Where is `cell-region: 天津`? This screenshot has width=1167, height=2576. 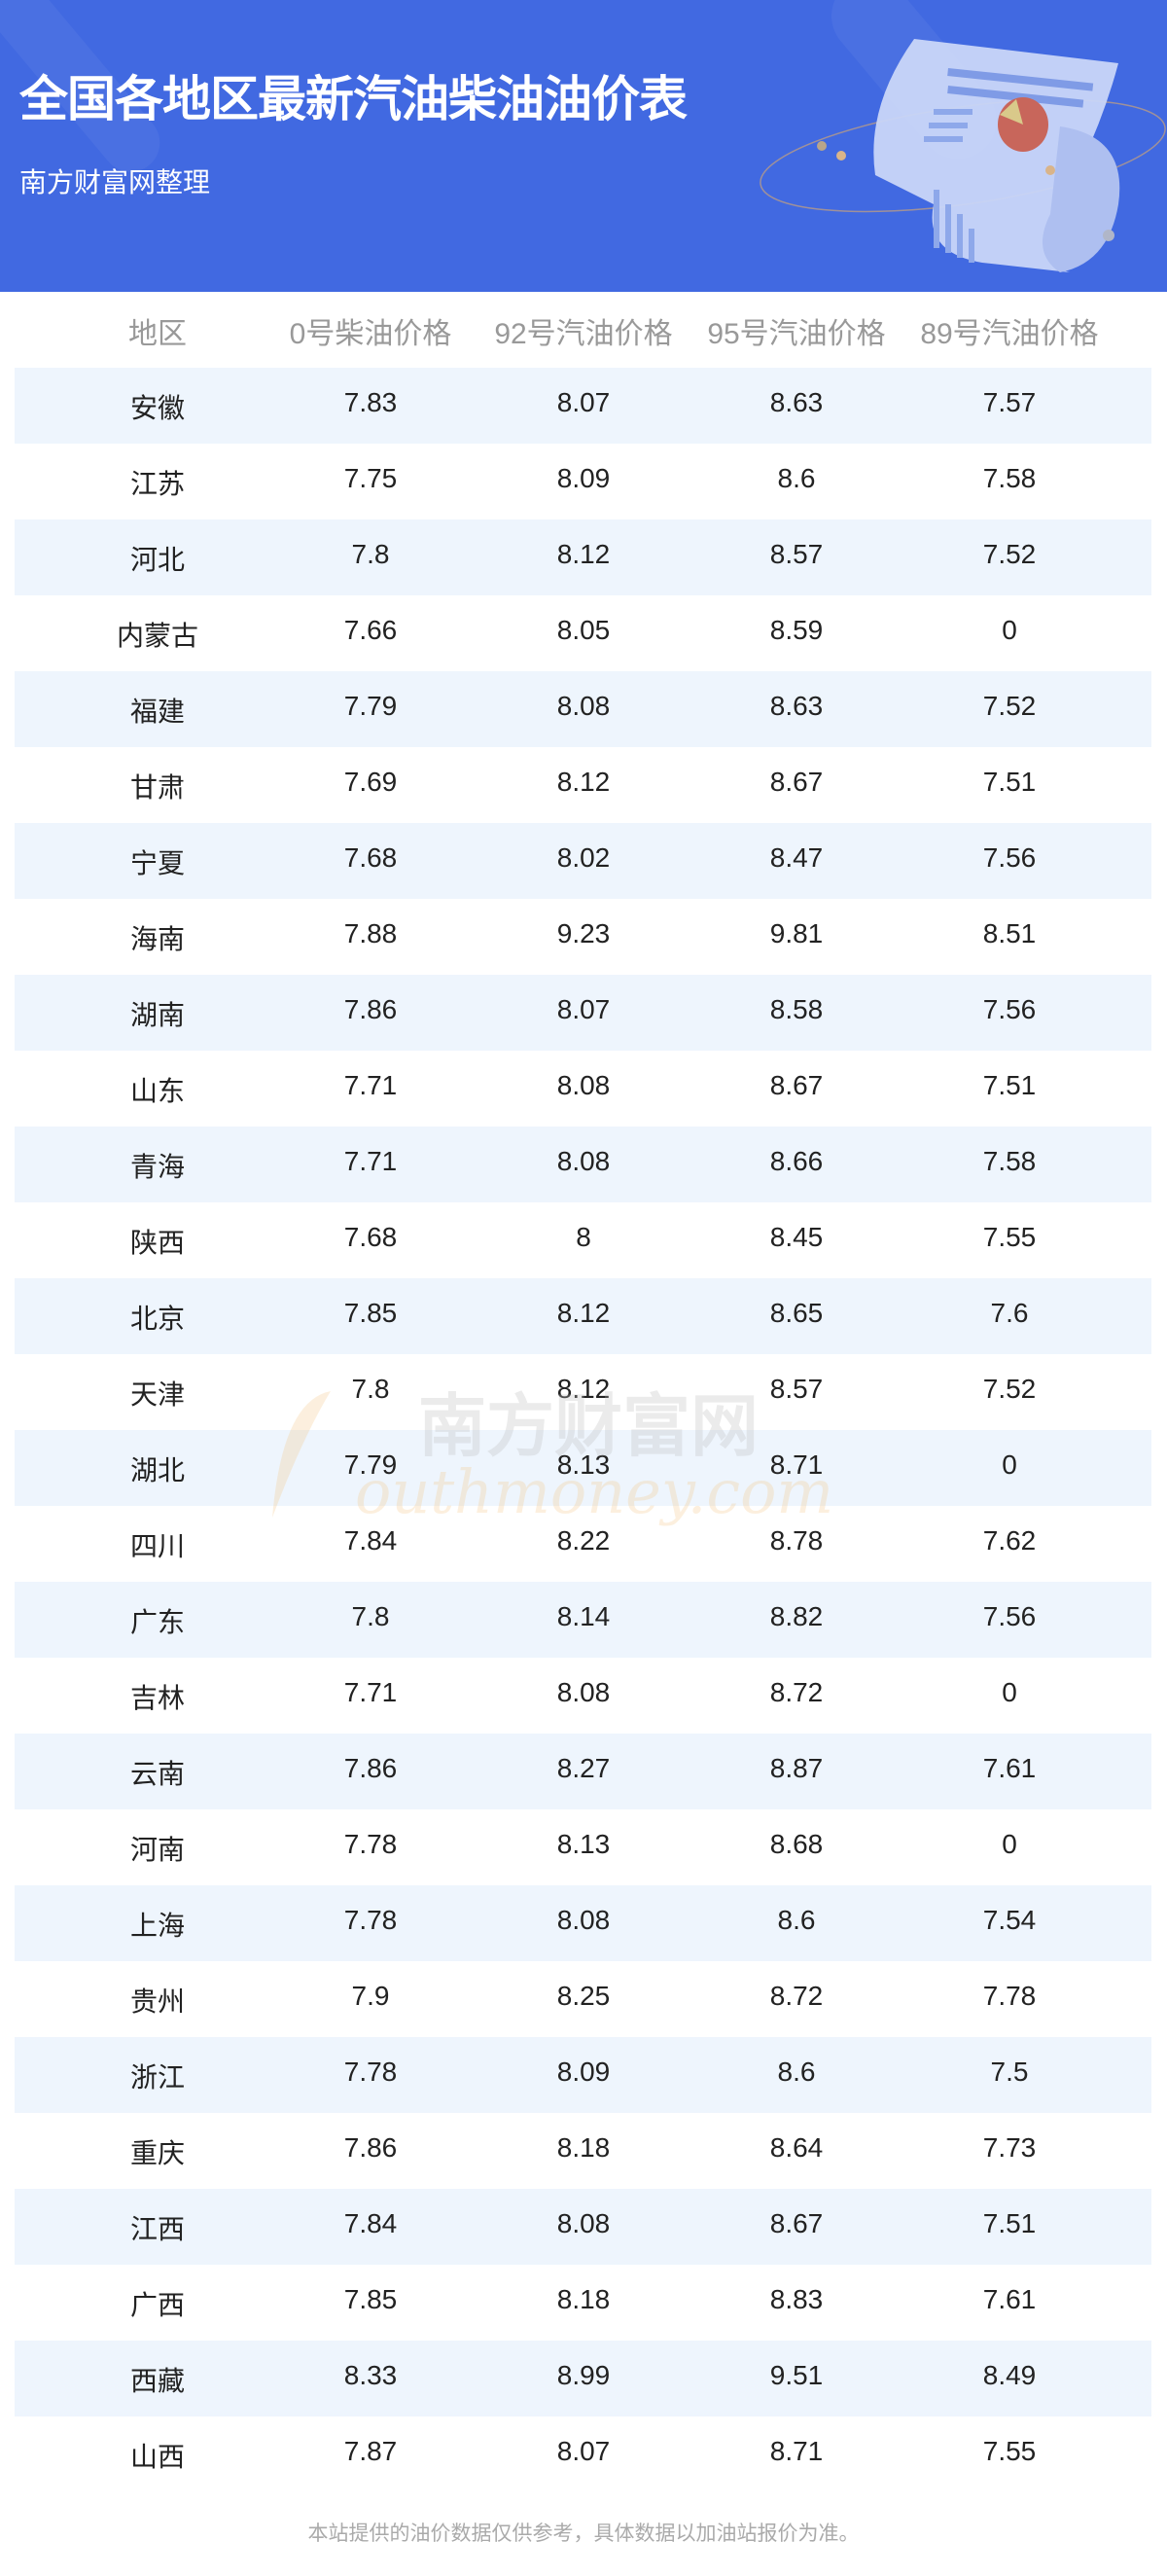 cell-region: 天津 is located at coordinates (157, 1394).